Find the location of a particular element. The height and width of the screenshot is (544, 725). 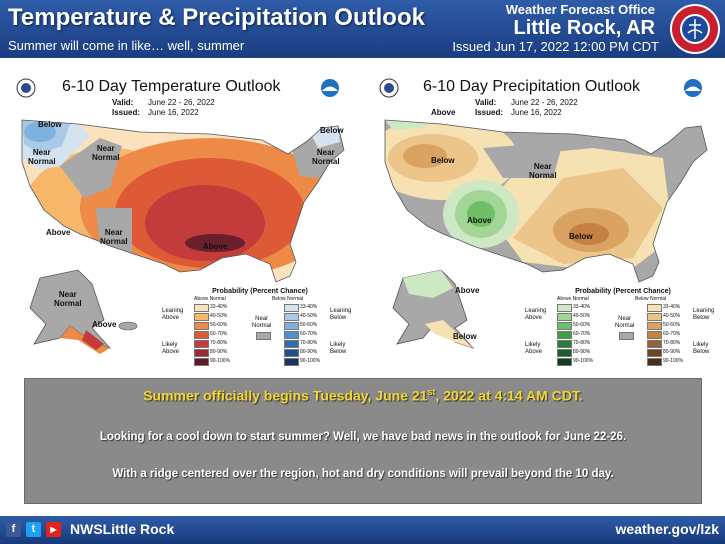

label-near-northwest: Near Normal is located at coordinates (42, 157).